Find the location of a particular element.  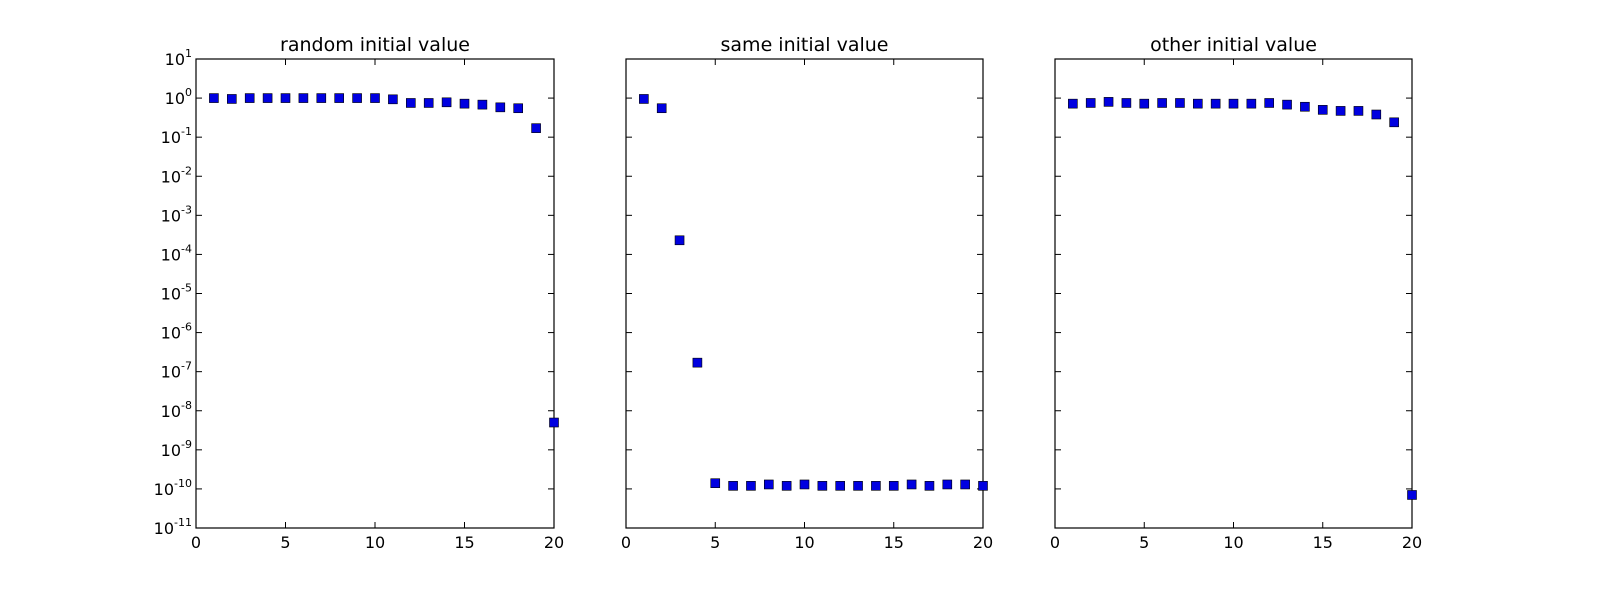

chart-title: same initial value is located at coordinates (805, 45).